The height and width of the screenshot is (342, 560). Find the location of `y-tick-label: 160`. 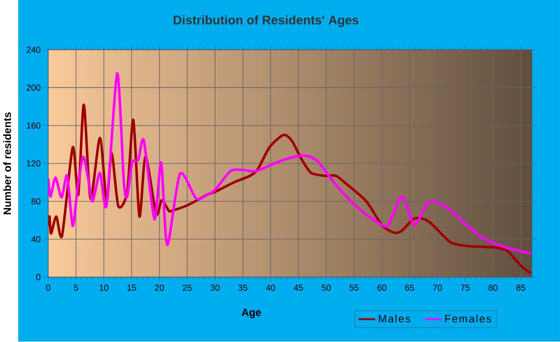

y-tick-label: 160 is located at coordinates (33, 125).